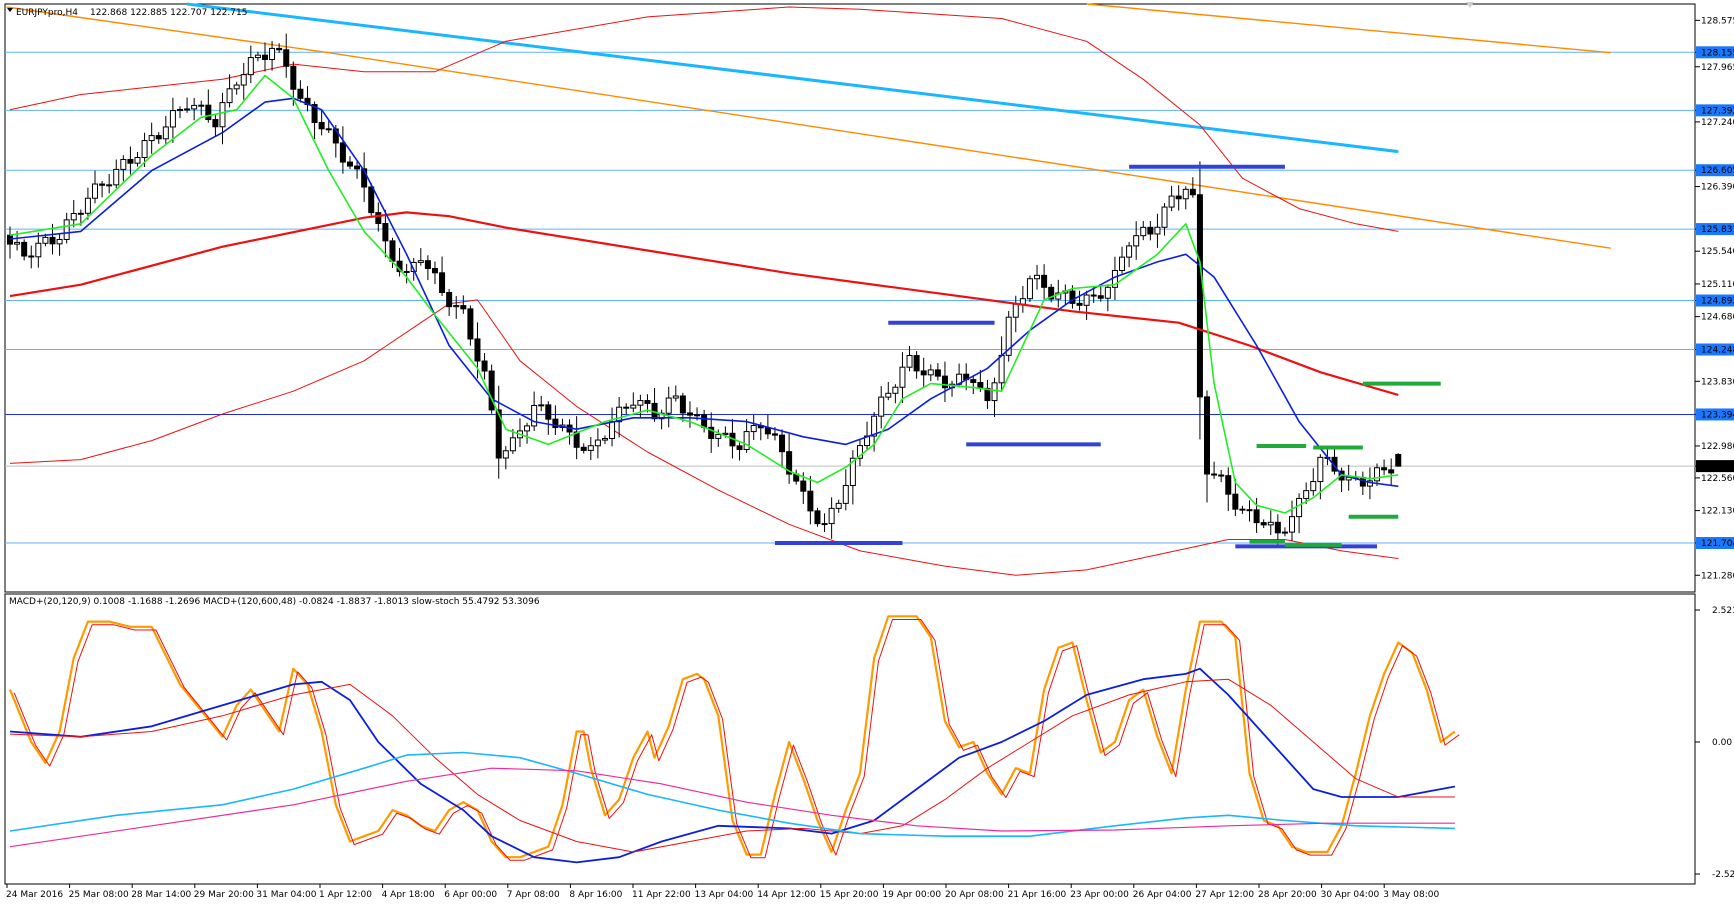  Describe the element at coordinates (408, 895) in the screenshot. I see `time-tick-label: 4 Apr 18:00` at that location.